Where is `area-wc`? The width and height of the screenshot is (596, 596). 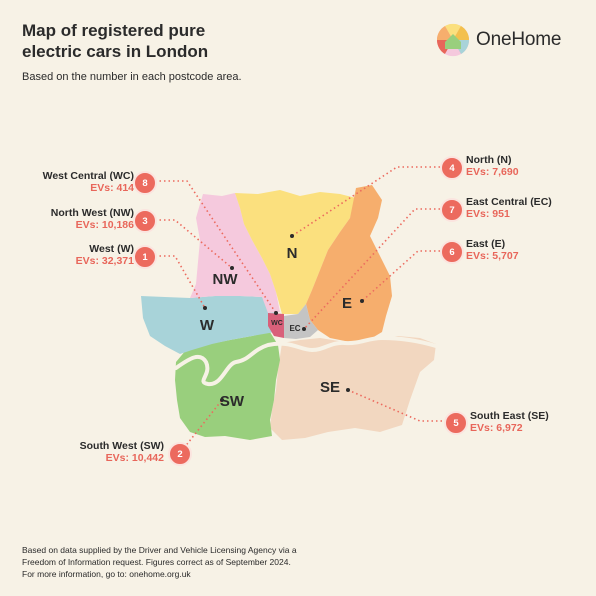
area-wc is located at coordinates (276, 325).